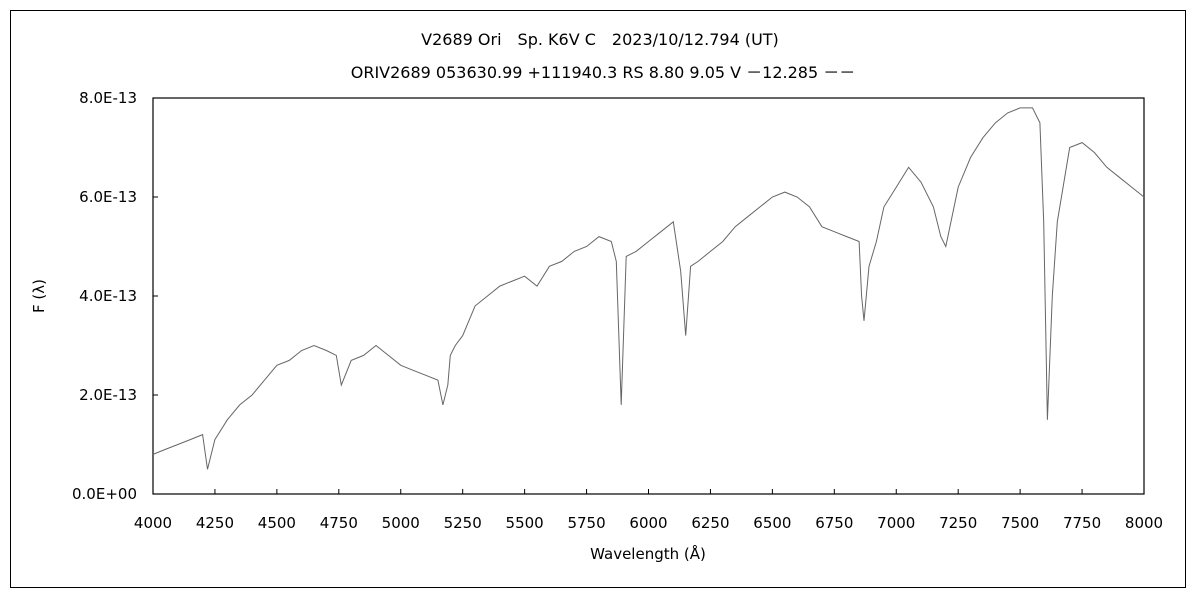  Describe the element at coordinates (39, 296) in the screenshot. I see `y-axis-label: F (λ)` at that location.